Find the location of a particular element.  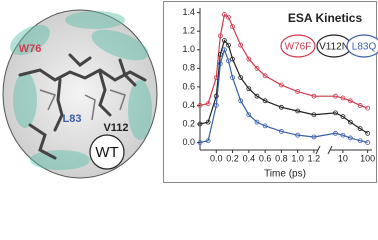

x-tick-label: 0.0 is located at coordinates (216, 158).